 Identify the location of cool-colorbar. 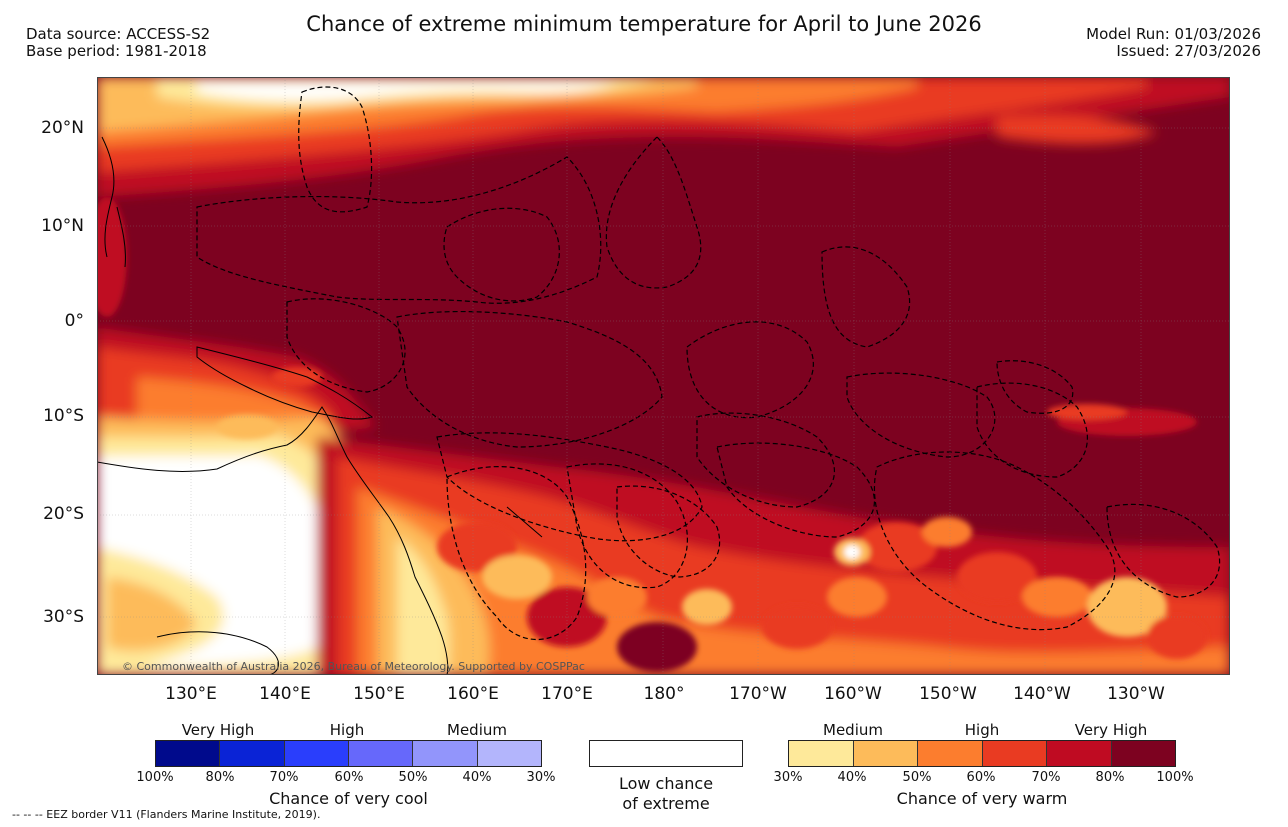
(348, 753).